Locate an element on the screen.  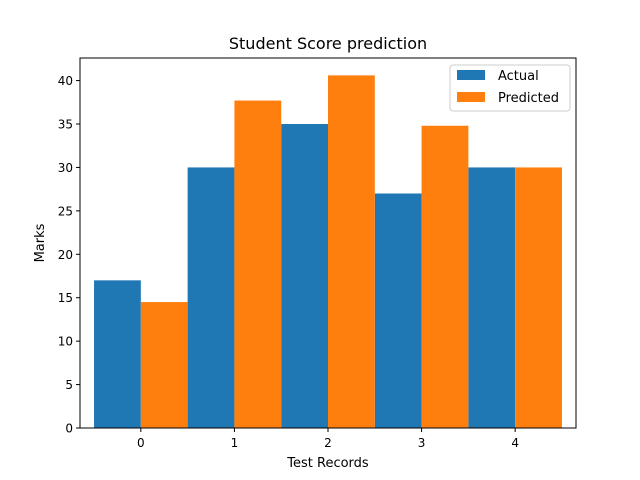
y-tick-label: 10 is located at coordinates (65, 342).